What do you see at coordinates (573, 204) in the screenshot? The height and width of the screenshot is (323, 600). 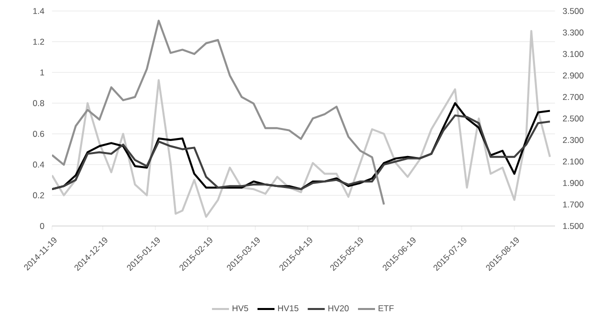 I see `y2-tick-label: 1.700` at bounding box center [573, 204].